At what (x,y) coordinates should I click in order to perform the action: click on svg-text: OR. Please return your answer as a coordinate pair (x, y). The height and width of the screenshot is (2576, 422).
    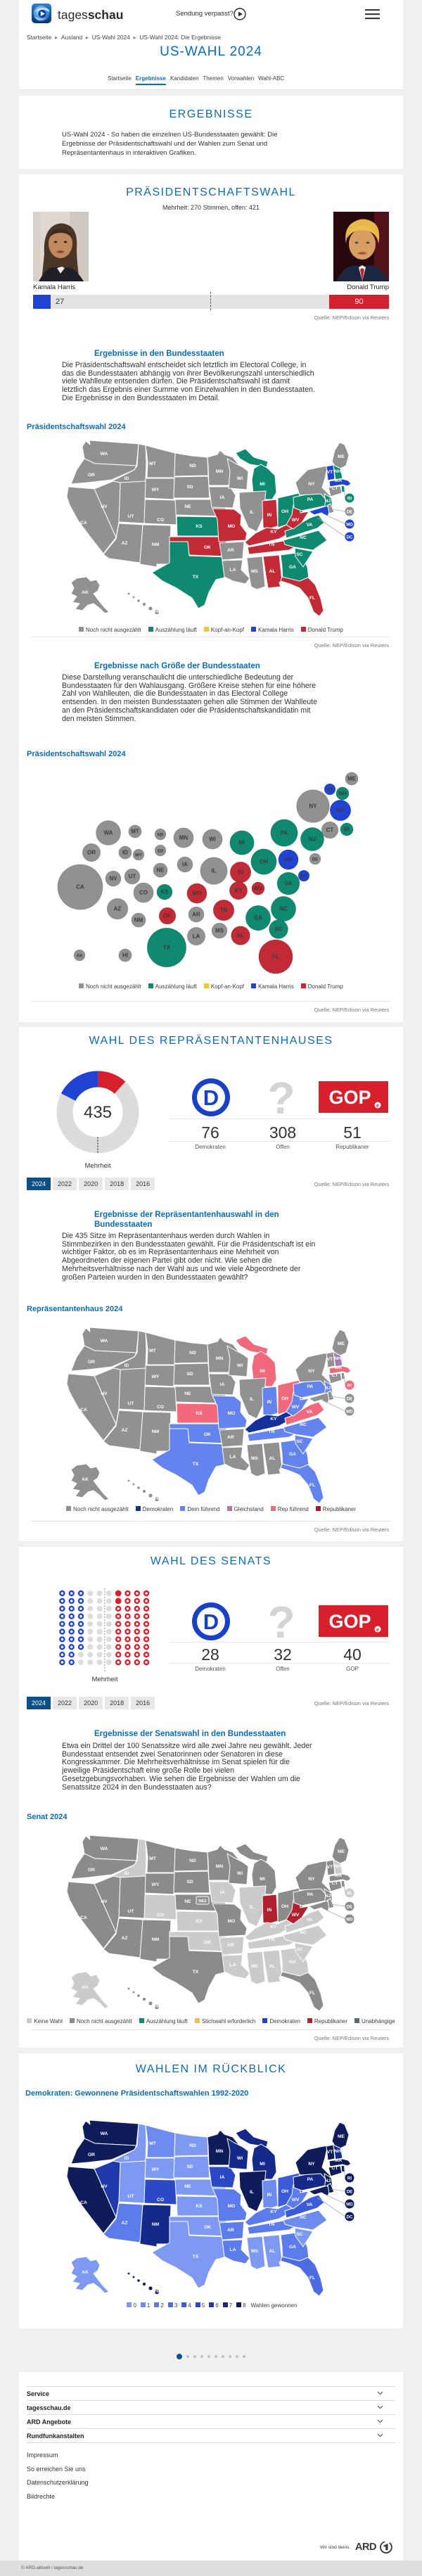
    Looking at the image, I should click on (91, 475).